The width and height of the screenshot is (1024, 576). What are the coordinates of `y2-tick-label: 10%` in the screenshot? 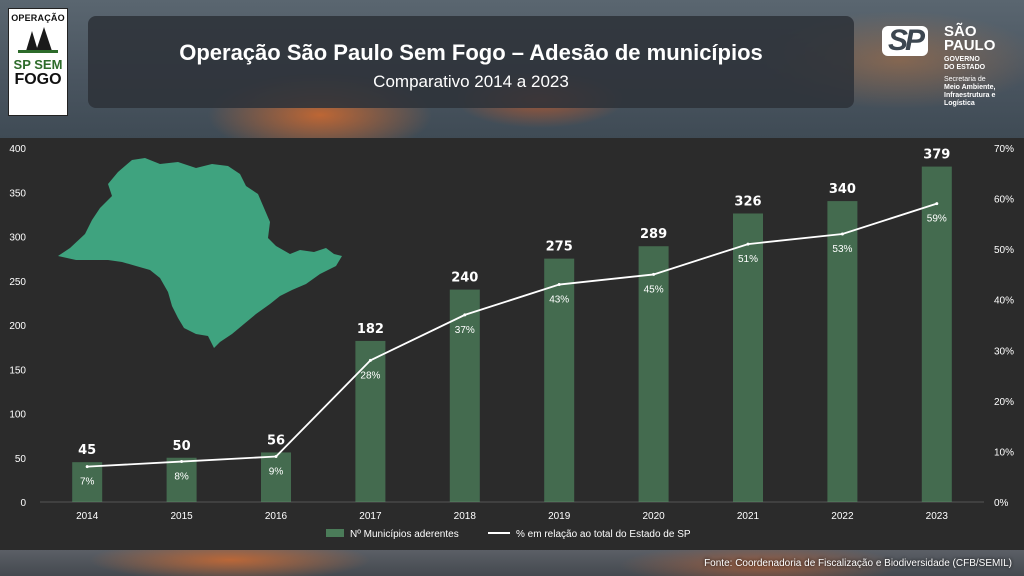 It's located at (1004, 452).